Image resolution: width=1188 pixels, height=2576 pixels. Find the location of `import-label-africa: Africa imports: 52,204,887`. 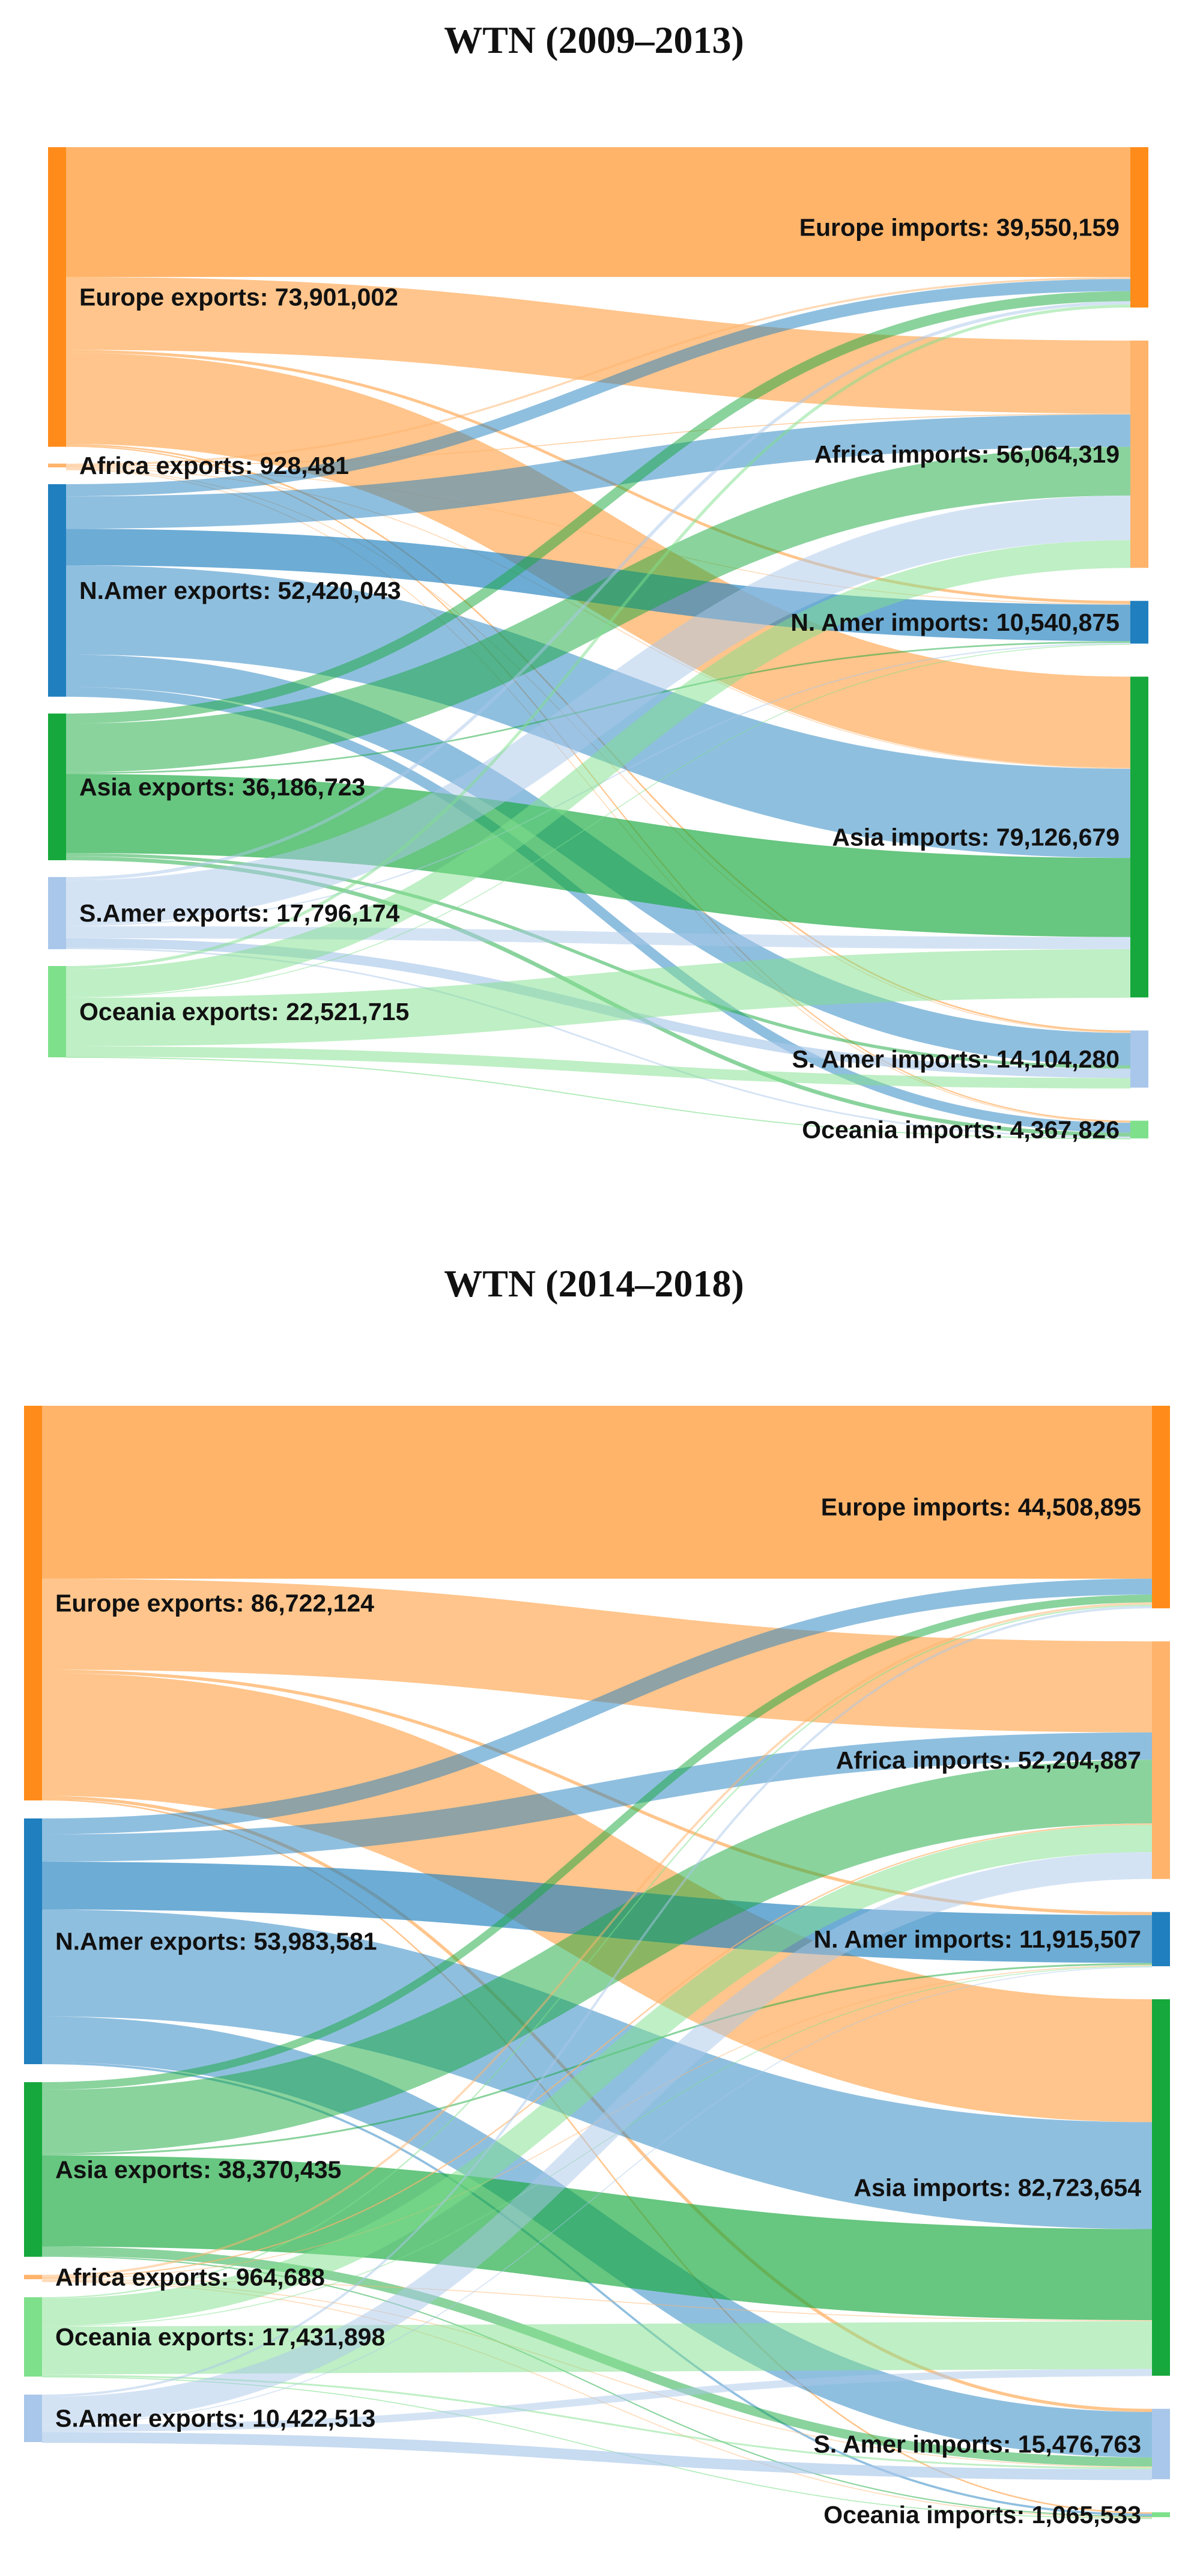

import-label-africa: Africa imports: 52,204,887 is located at coordinates (988, 1760).